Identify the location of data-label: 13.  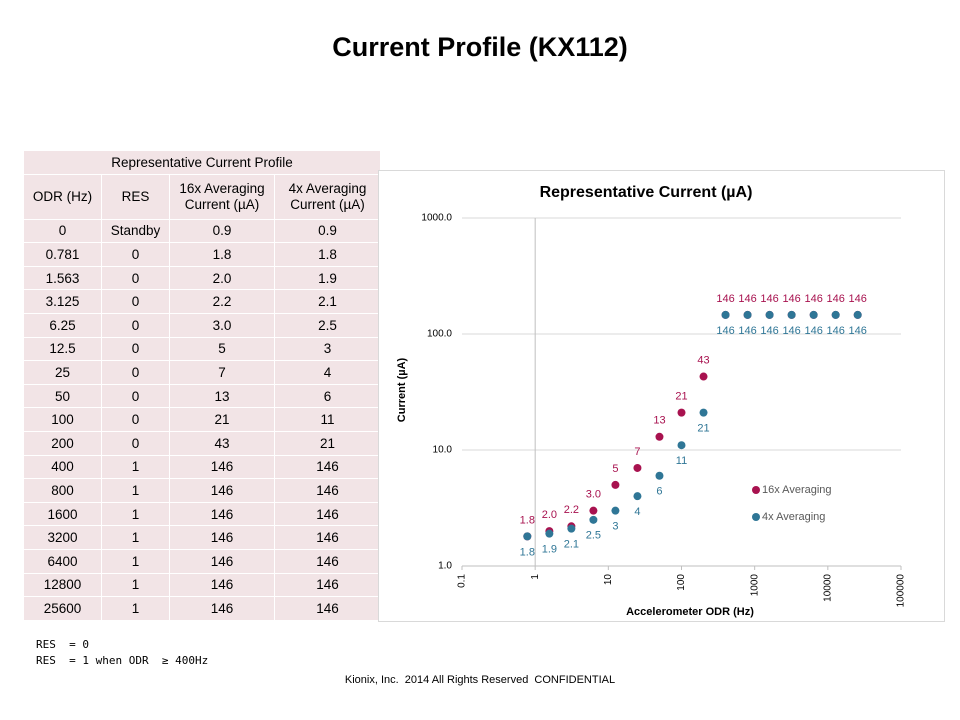
(659, 421).